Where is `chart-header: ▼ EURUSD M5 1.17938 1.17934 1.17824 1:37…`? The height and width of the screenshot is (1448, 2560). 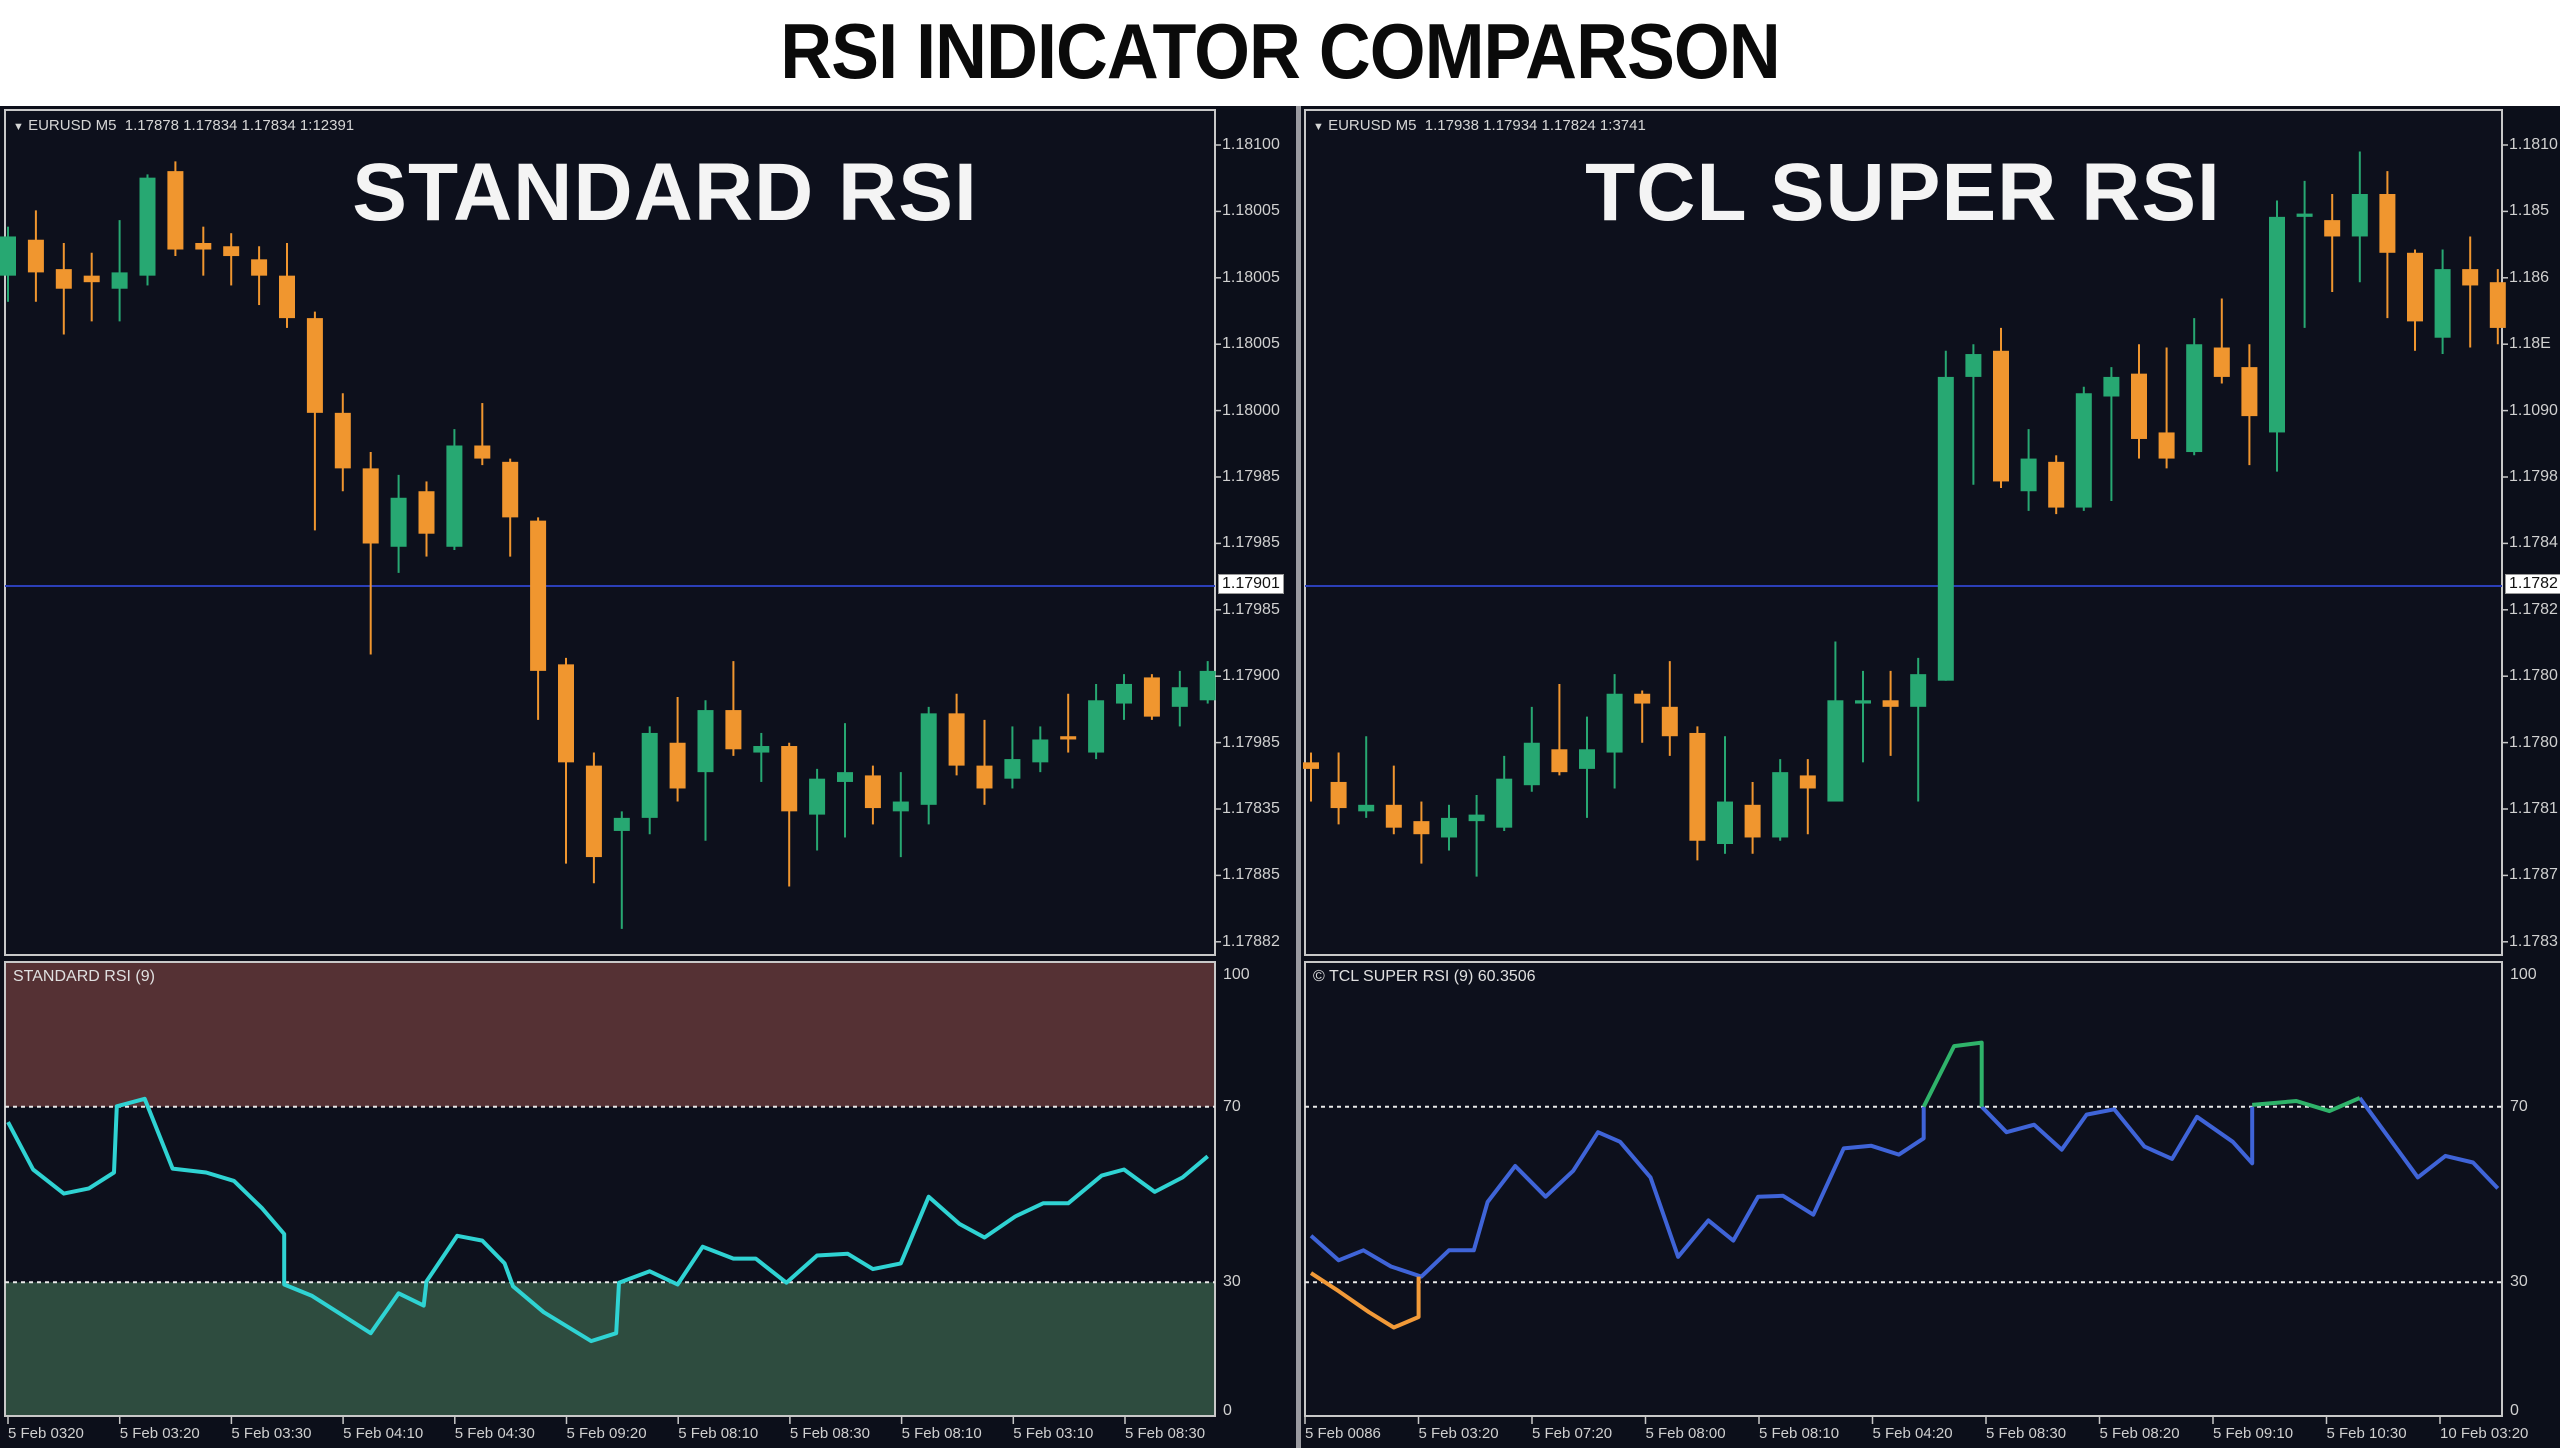
chart-header: ▼ EURUSD M5 1.17938 1.17934 1.17824 1:37… is located at coordinates (1479, 125).